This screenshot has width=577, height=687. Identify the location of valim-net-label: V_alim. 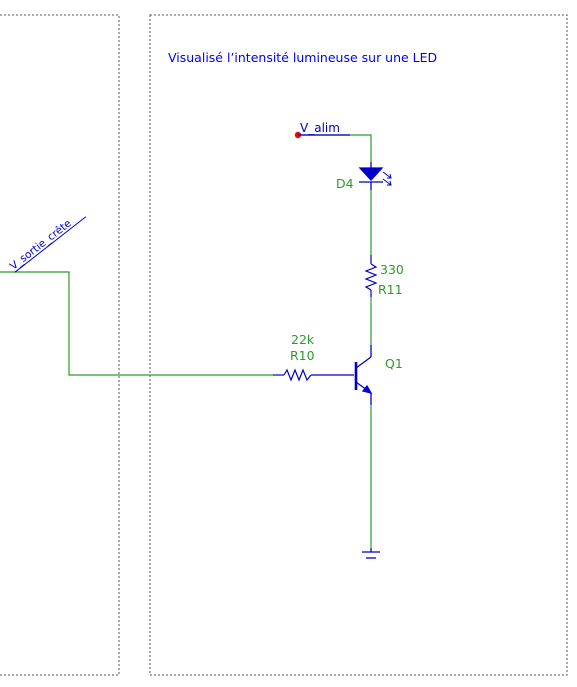
(320, 128).